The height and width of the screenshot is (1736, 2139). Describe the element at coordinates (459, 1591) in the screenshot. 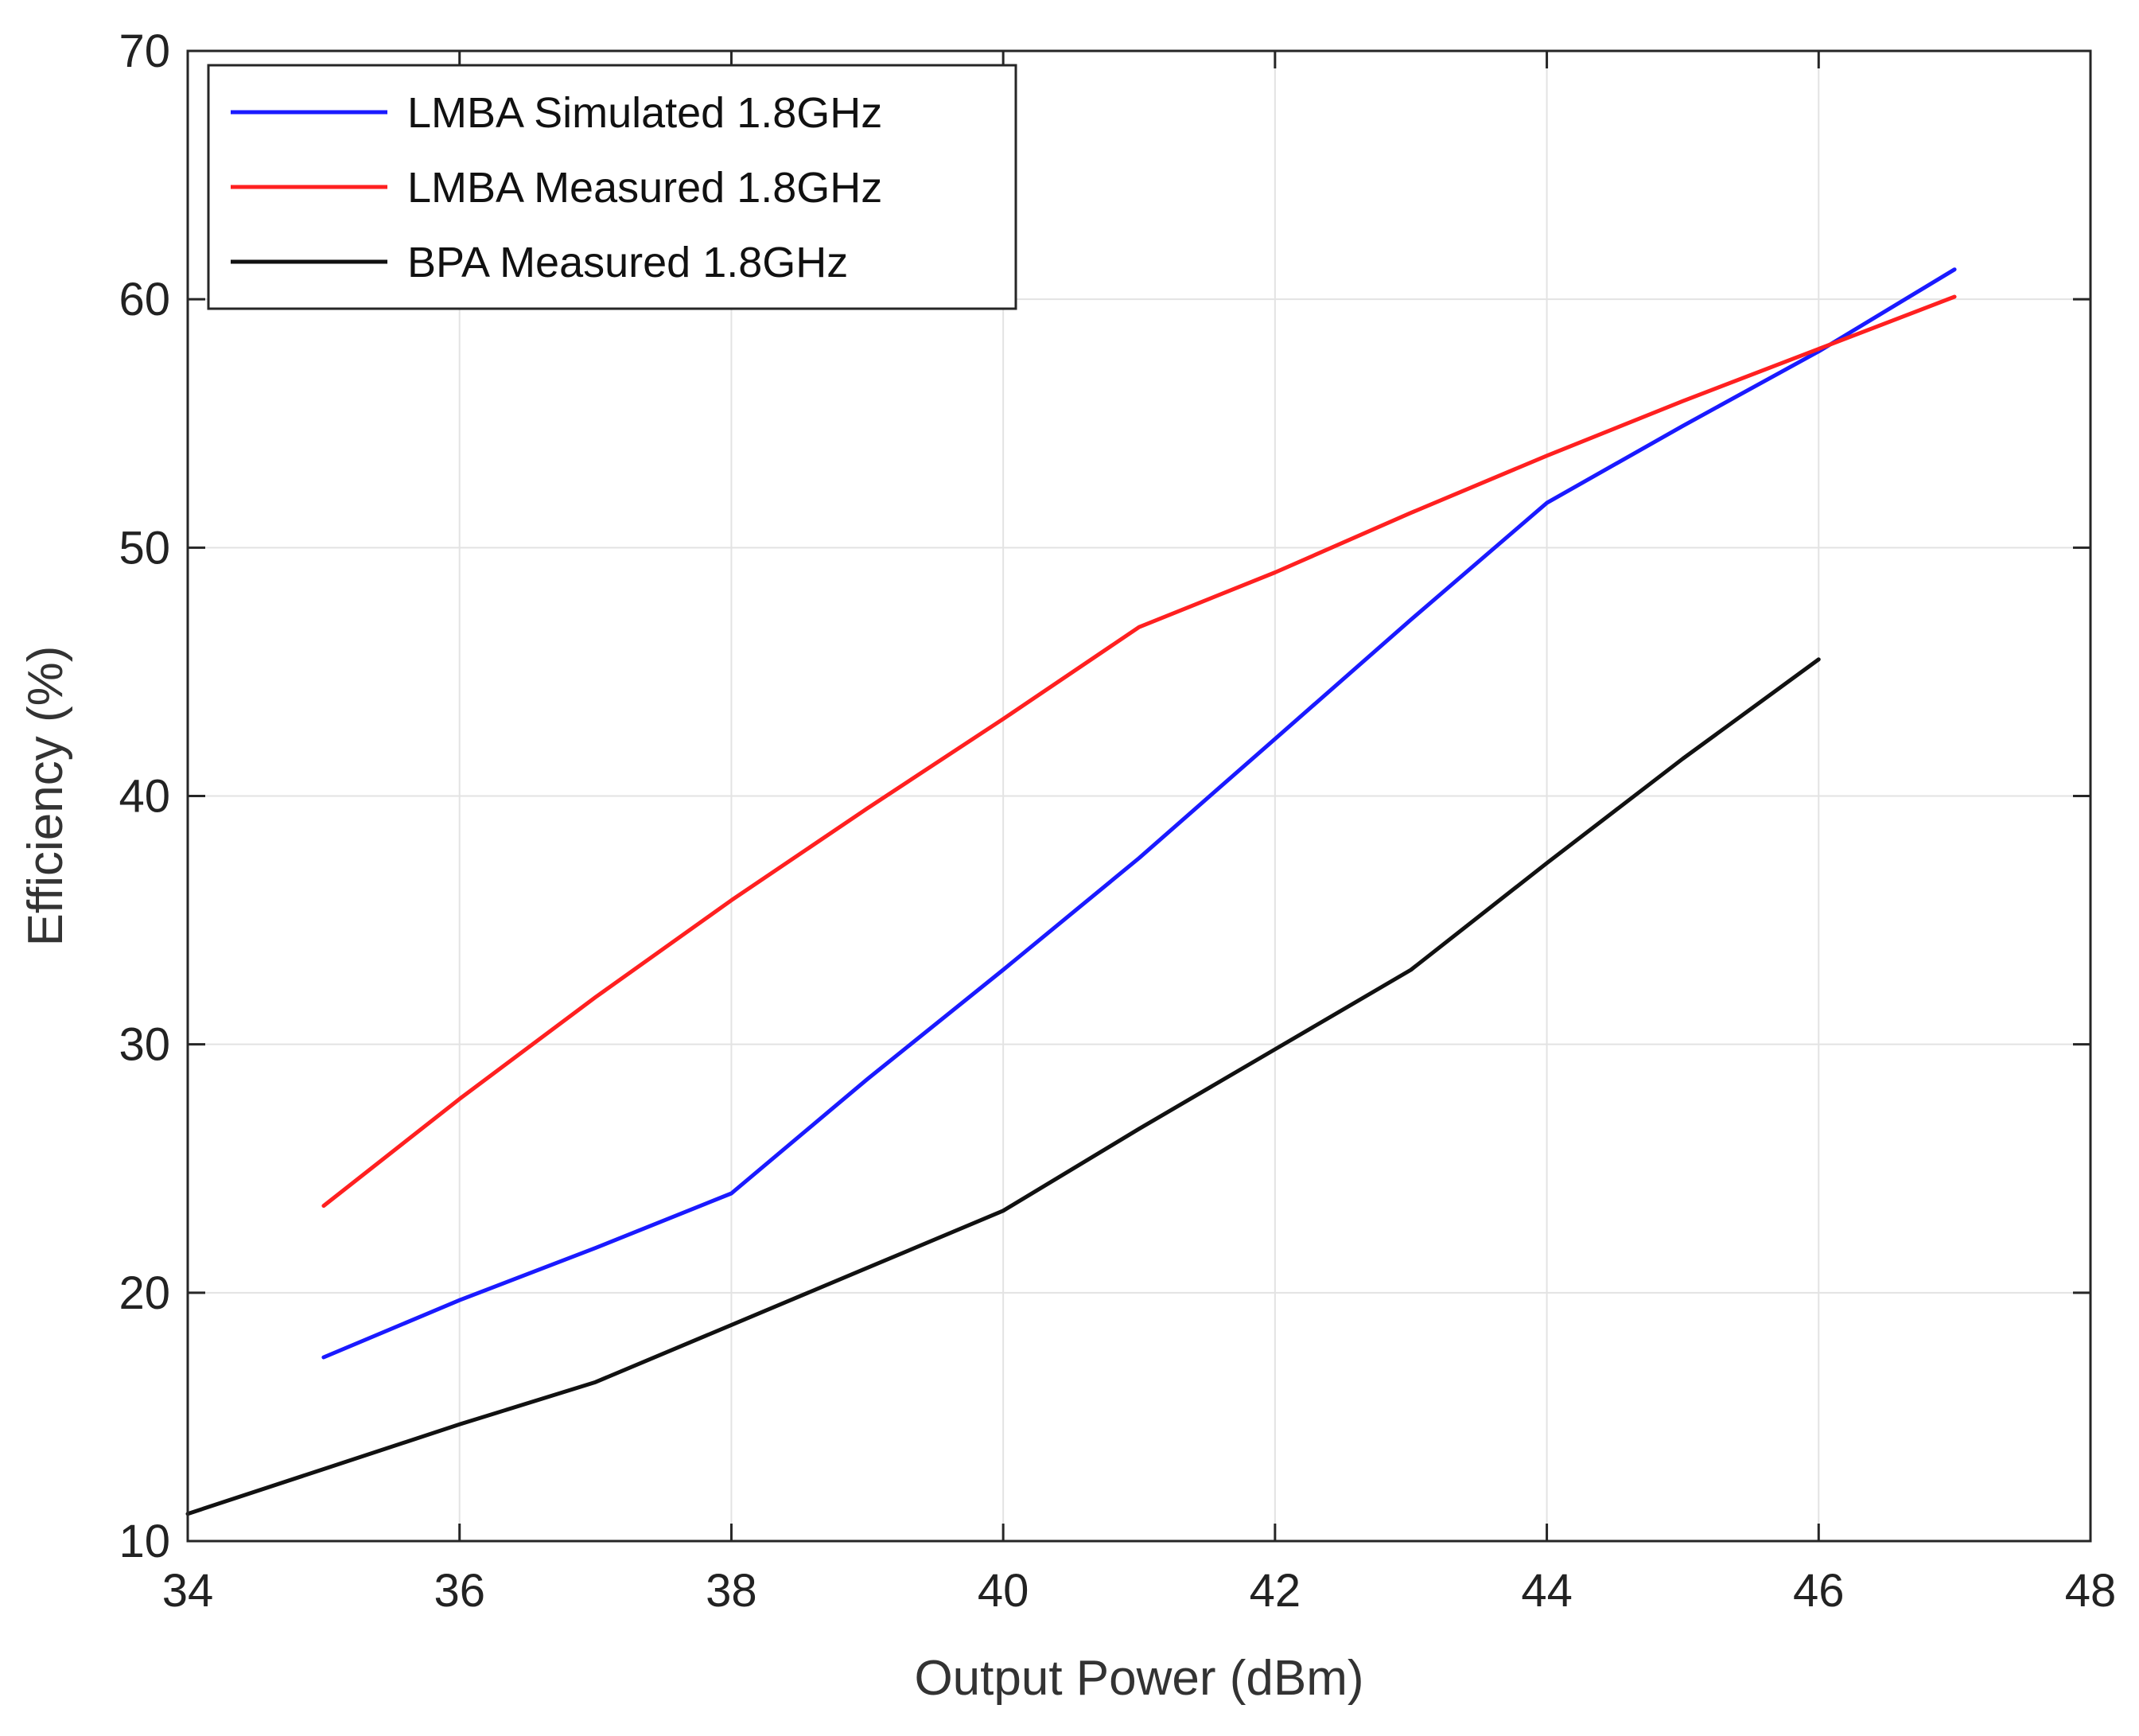

I see `x-tick-label: 36` at that location.